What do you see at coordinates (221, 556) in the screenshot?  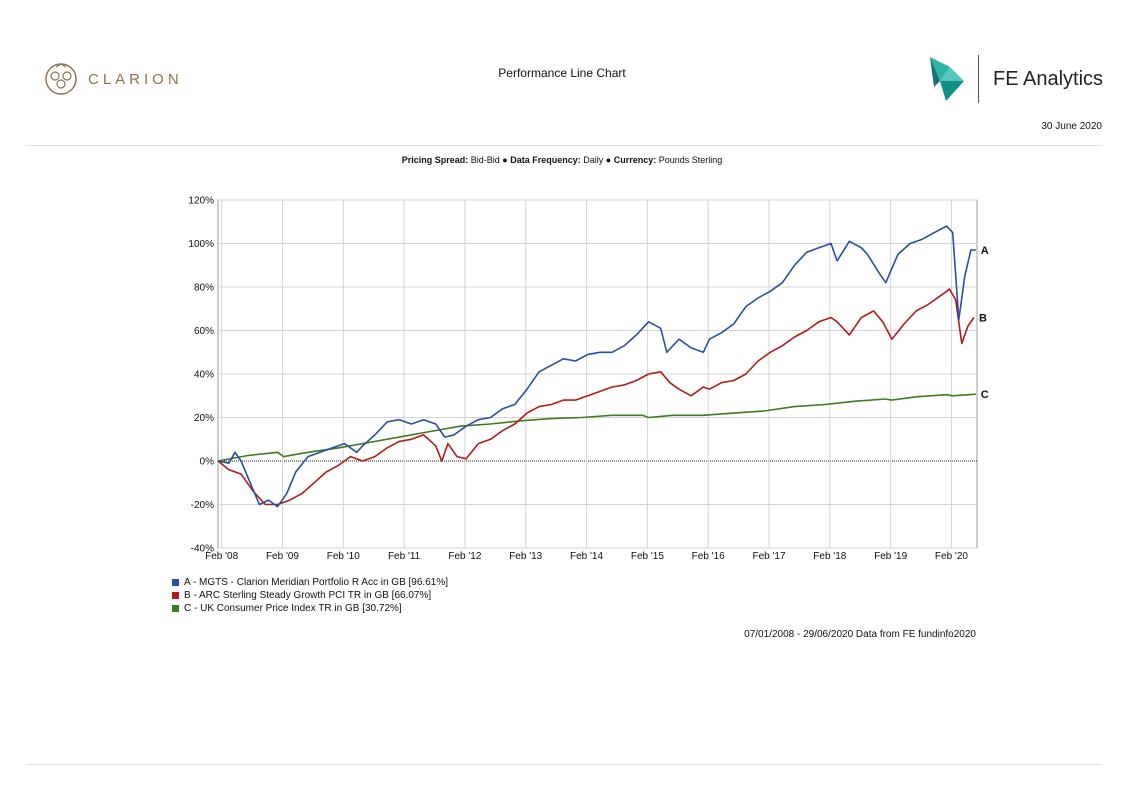 I see `x-tick-label: Feb '08` at bounding box center [221, 556].